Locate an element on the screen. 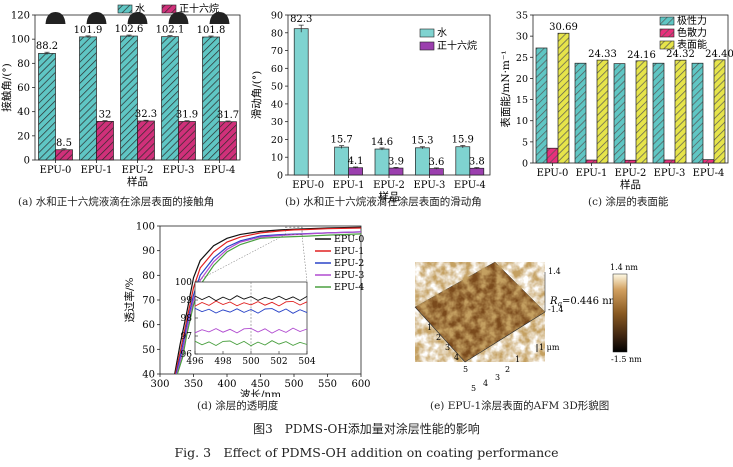 The image size is (733, 467). y-tick-label: 50 is located at coordinates (148, 350).